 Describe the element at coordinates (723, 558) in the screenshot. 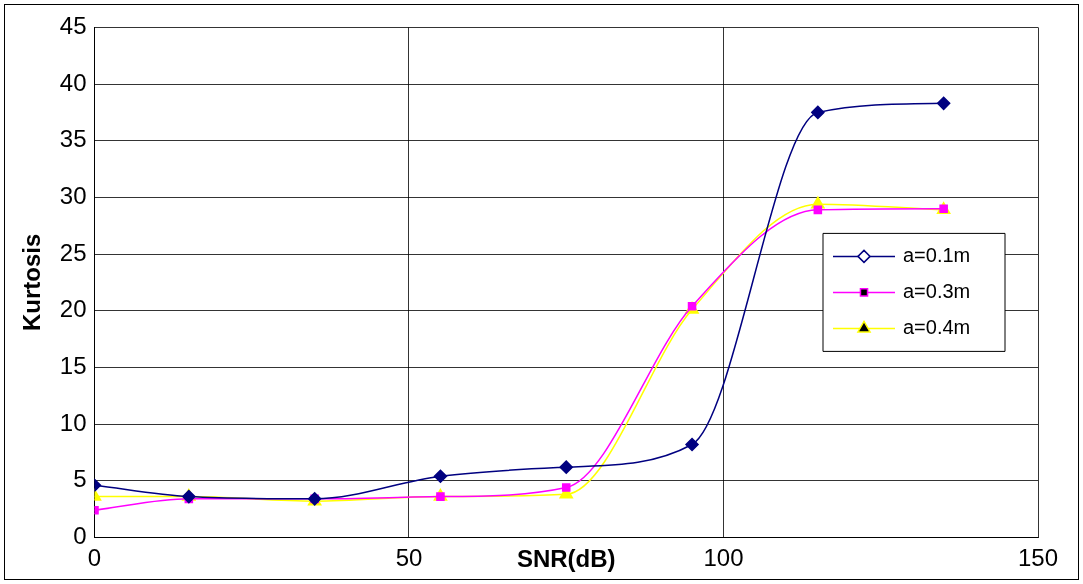

I see `x-tick-label: 100` at that location.